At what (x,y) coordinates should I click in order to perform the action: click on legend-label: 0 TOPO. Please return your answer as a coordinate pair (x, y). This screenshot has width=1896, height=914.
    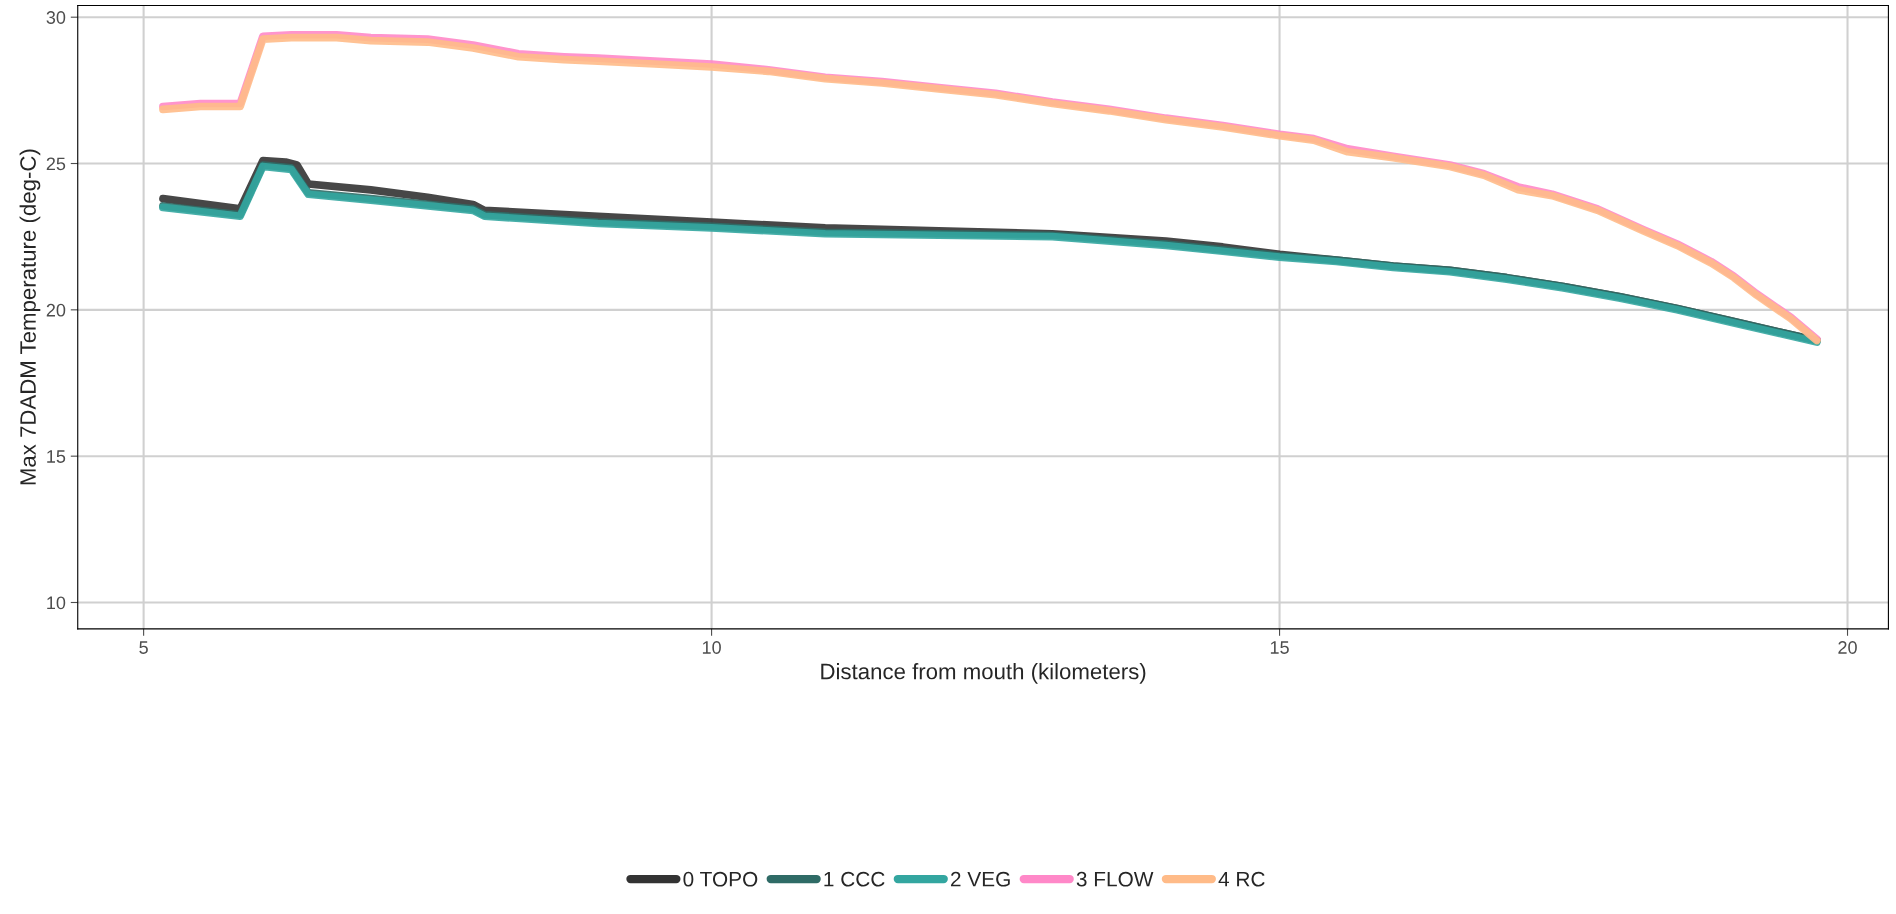
    Looking at the image, I should click on (720, 879).